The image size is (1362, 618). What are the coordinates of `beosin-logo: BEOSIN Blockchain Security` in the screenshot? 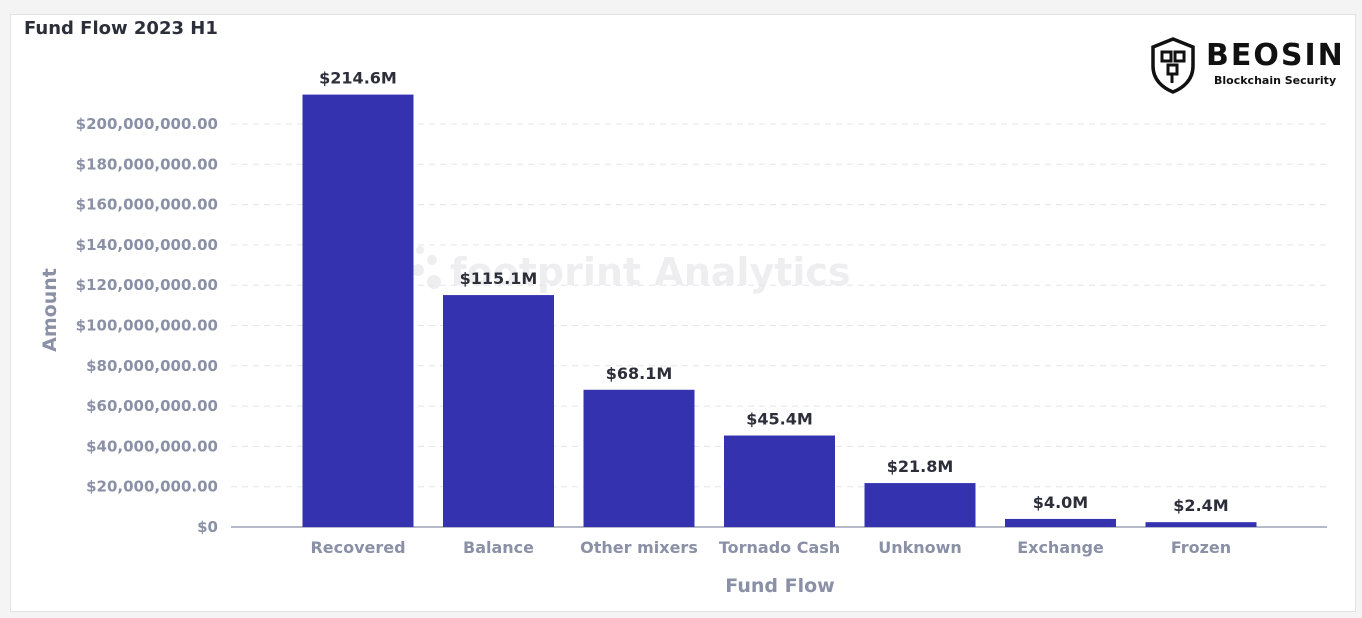 It's located at (1245, 65).